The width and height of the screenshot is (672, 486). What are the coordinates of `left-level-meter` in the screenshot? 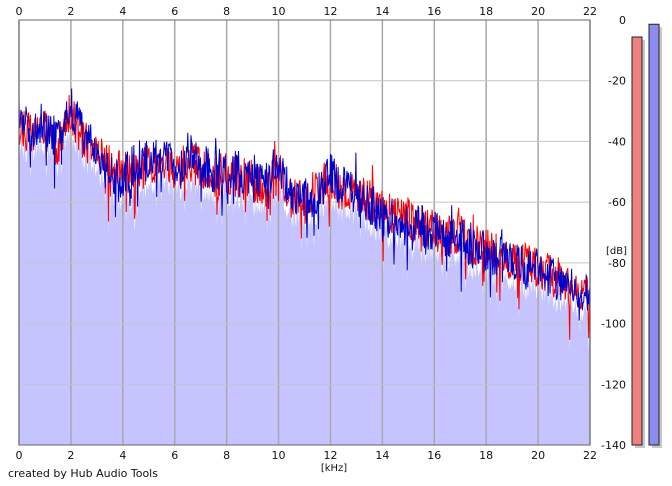 It's located at (637, 241).